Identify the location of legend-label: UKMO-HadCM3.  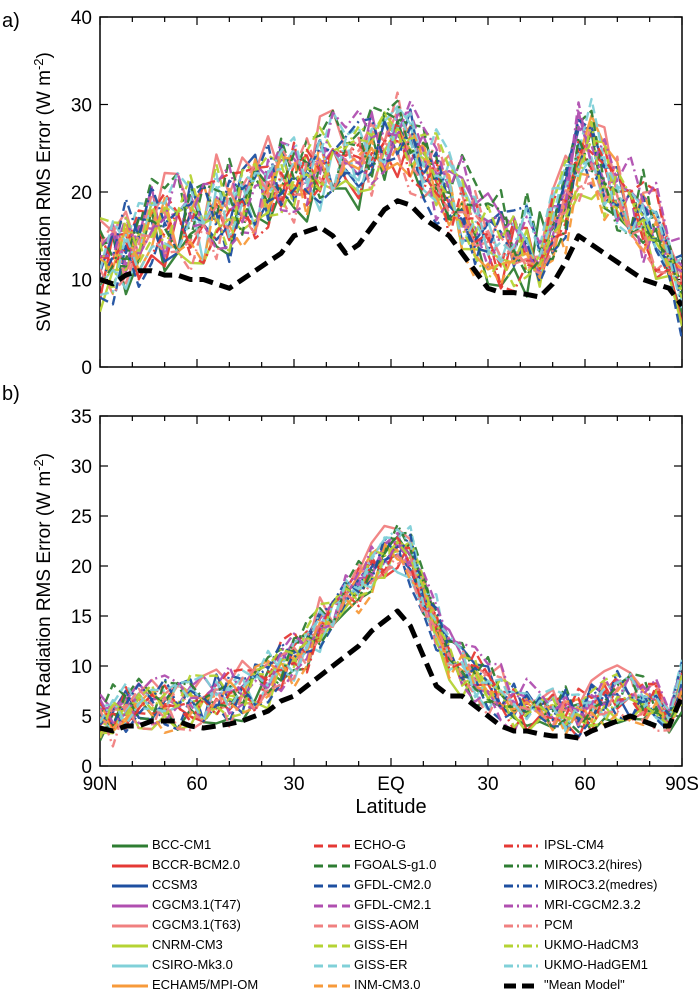
(591, 944).